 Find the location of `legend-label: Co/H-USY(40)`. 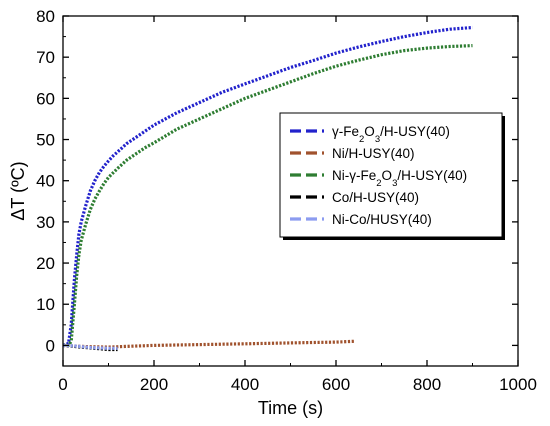

legend-label: Co/H-USY(40) is located at coordinates (375, 197).